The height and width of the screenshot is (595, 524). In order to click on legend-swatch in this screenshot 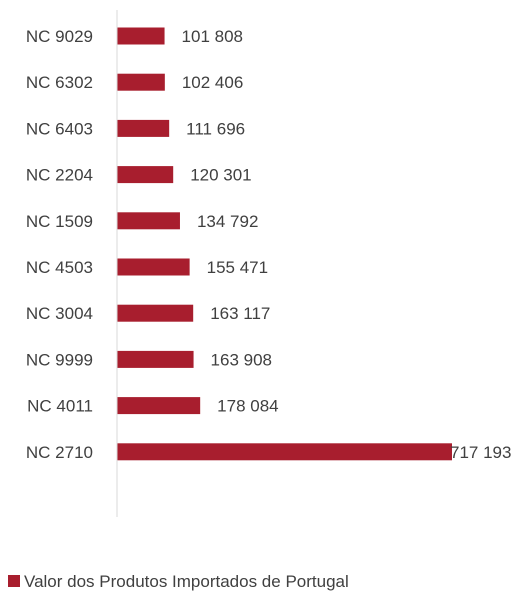, I will do `click(14, 581)`.